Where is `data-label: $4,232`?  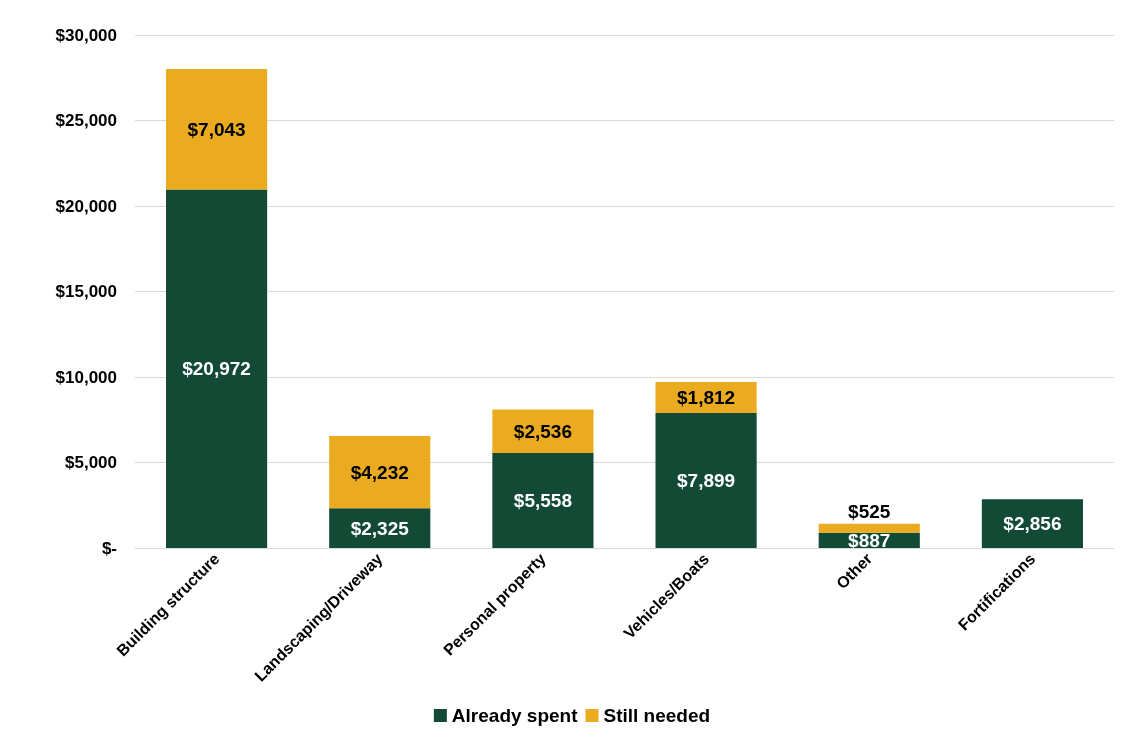 data-label: $4,232 is located at coordinates (379, 472).